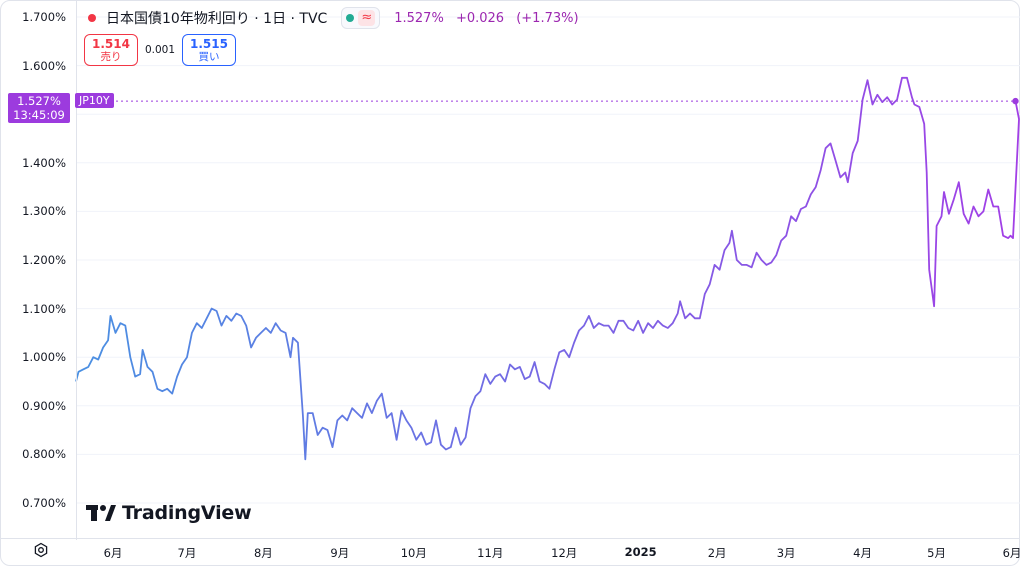 The width and height of the screenshot is (1024, 568). What do you see at coordinates (44, 357) in the screenshot?
I see `y-tick-label: 1.000%` at bounding box center [44, 357].